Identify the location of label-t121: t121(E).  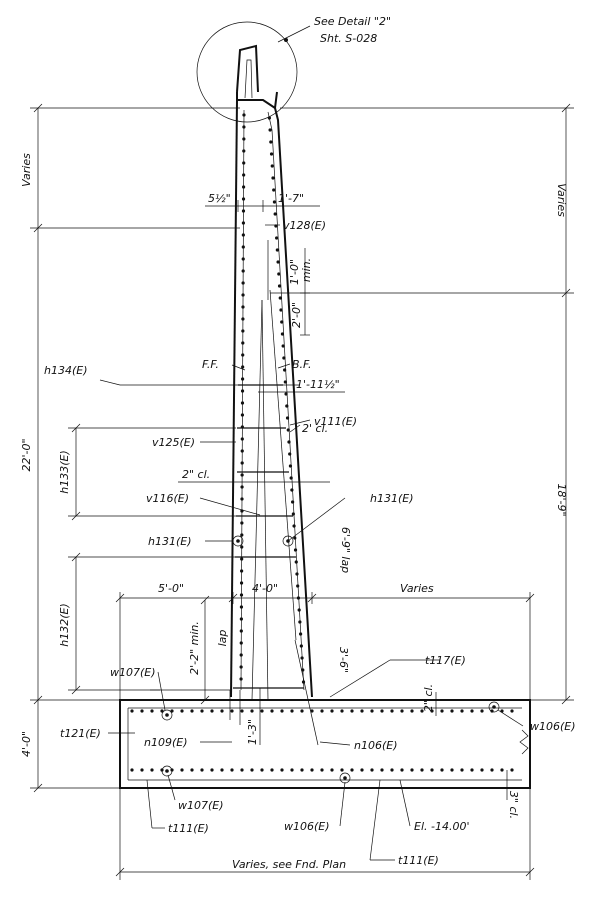
(80, 733).